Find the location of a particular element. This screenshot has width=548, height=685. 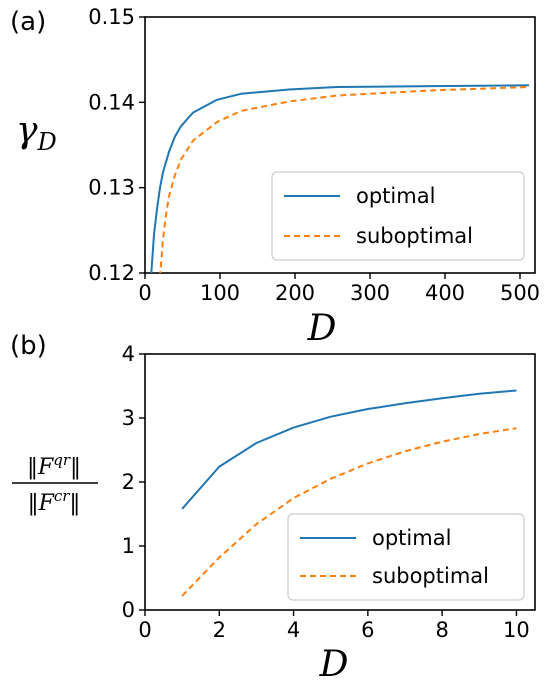

panel-b-y-tick-label: 2 is located at coordinates (128, 482).